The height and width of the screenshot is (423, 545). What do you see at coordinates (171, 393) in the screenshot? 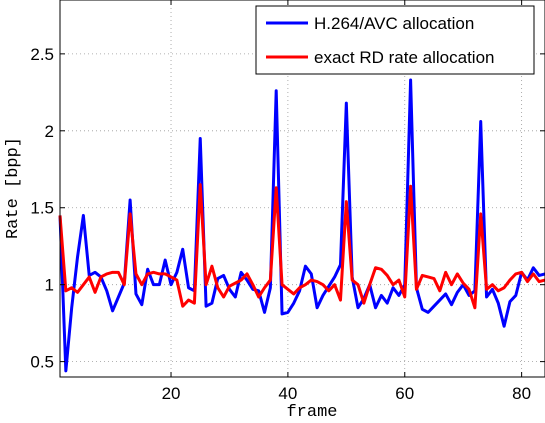
I see `x-tick-label: 20` at bounding box center [171, 393].